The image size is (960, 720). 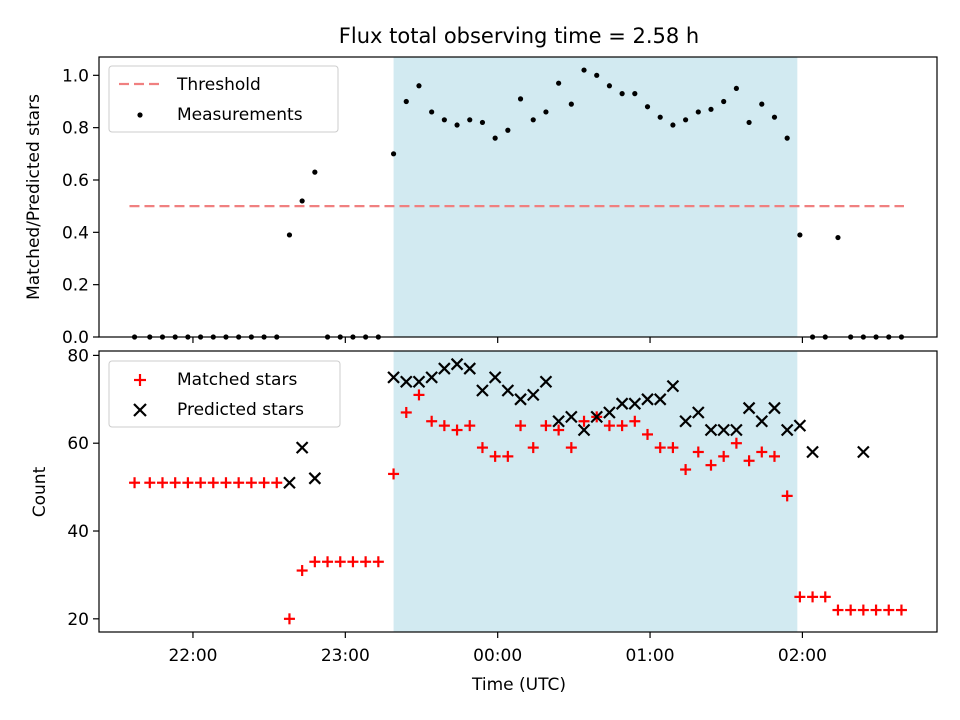 I want to click on x-tick-label: 02:00, so click(x=802, y=656).